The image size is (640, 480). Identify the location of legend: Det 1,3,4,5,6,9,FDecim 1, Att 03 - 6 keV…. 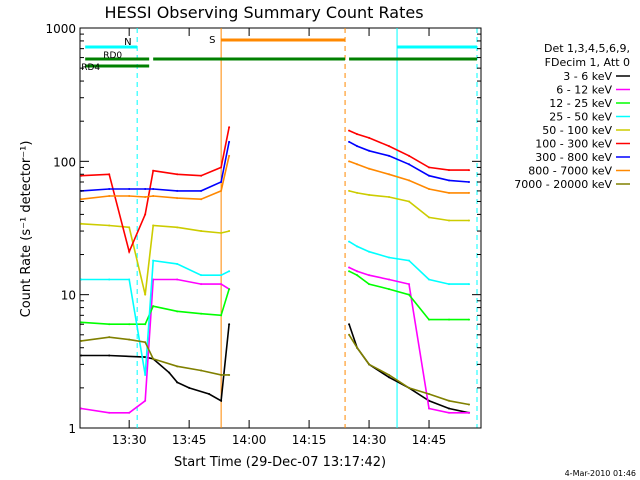
(572, 116).